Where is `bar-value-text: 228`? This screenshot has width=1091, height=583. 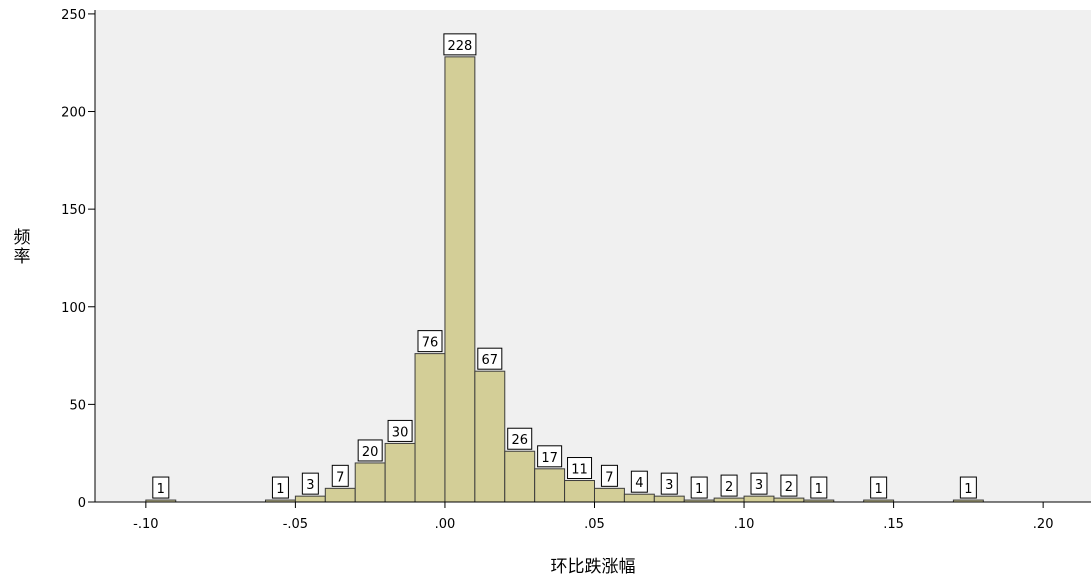
bar-value-text: 228 is located at coordinates (459, 46).